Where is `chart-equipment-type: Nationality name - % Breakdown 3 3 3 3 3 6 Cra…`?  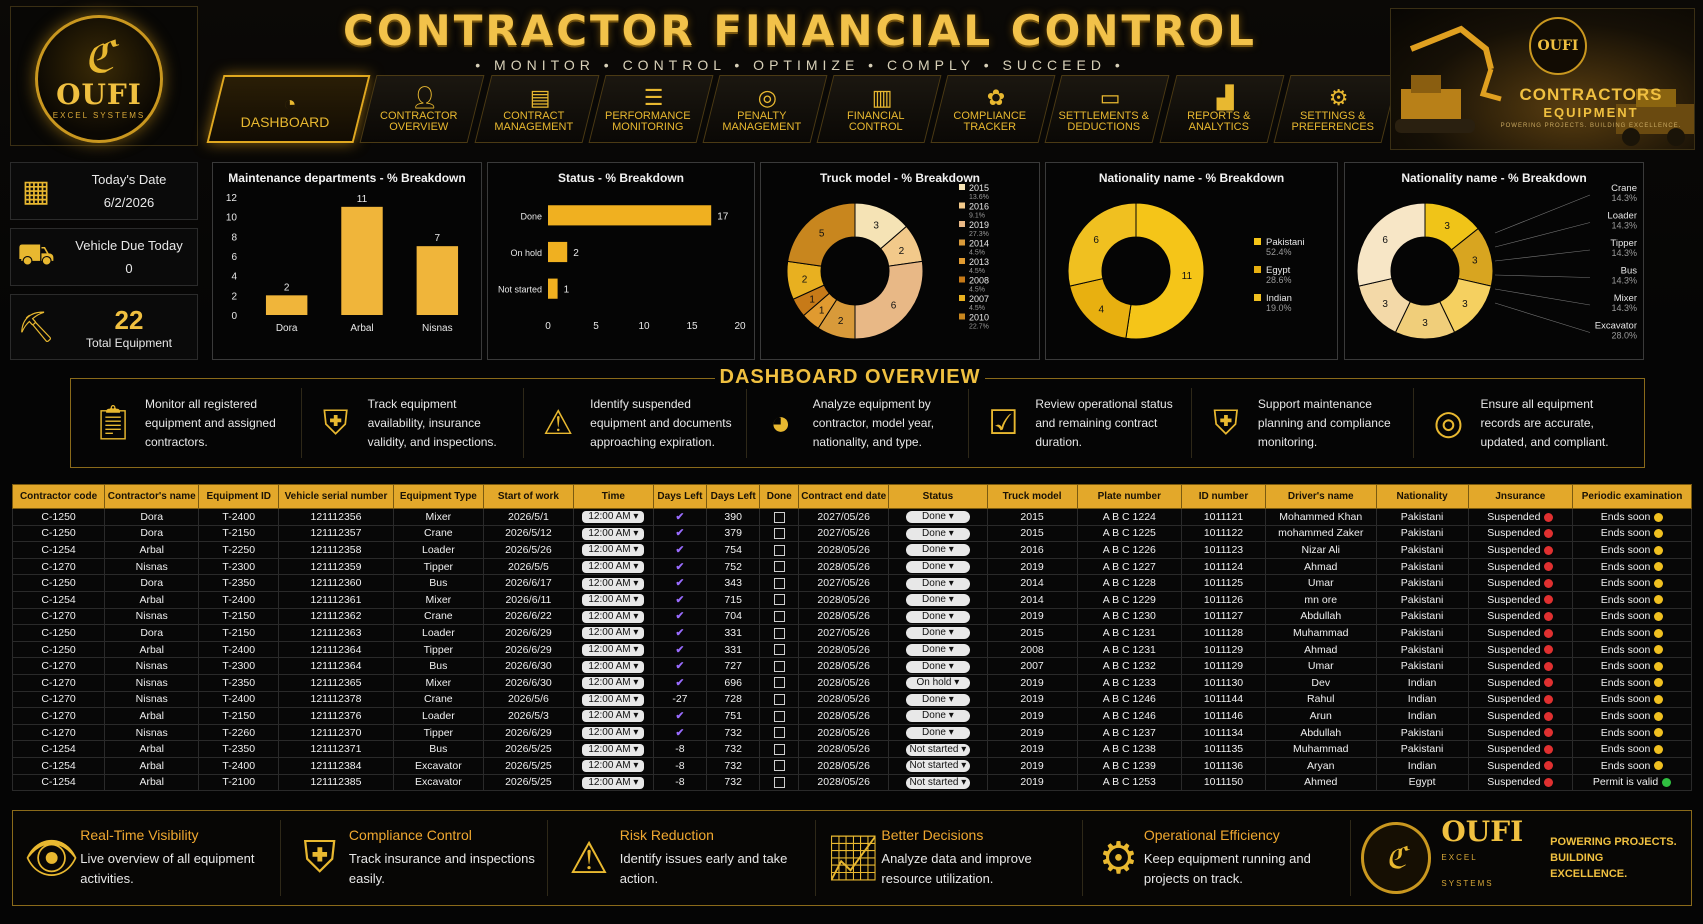
chart-equipment-type: Nationality name - % Breakdown 3 3 3 3 3 6 Cra… is located at coordinates (1494, 261).